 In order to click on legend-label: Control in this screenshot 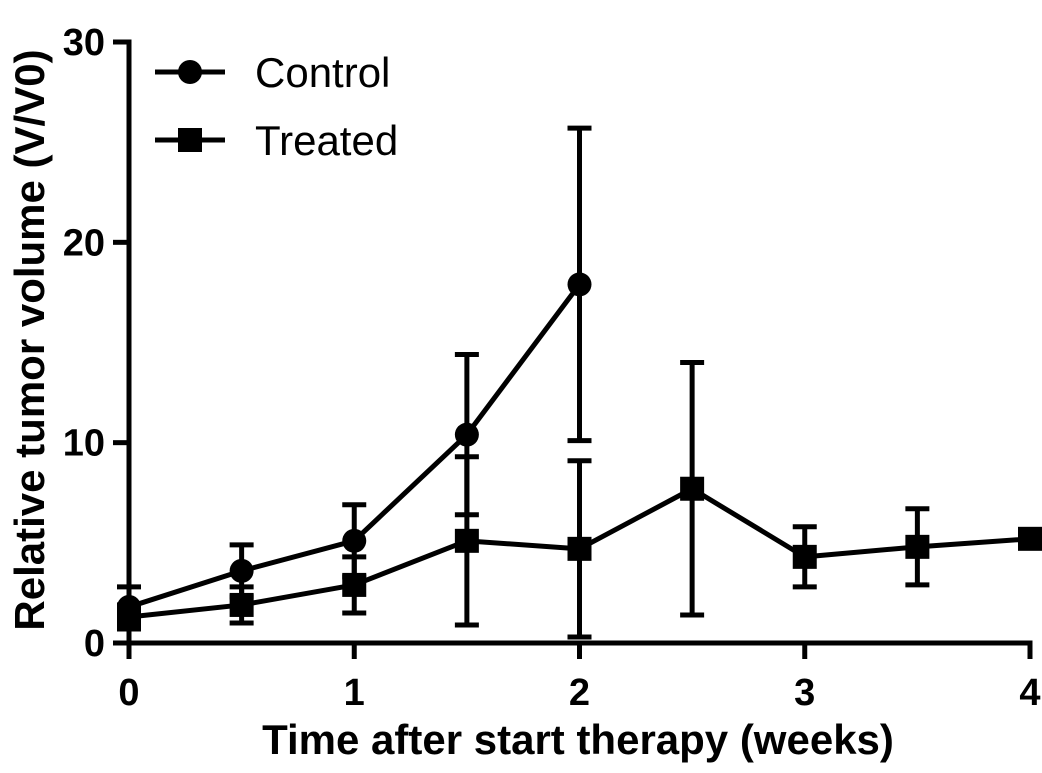, I will do `click(322, 72)`.